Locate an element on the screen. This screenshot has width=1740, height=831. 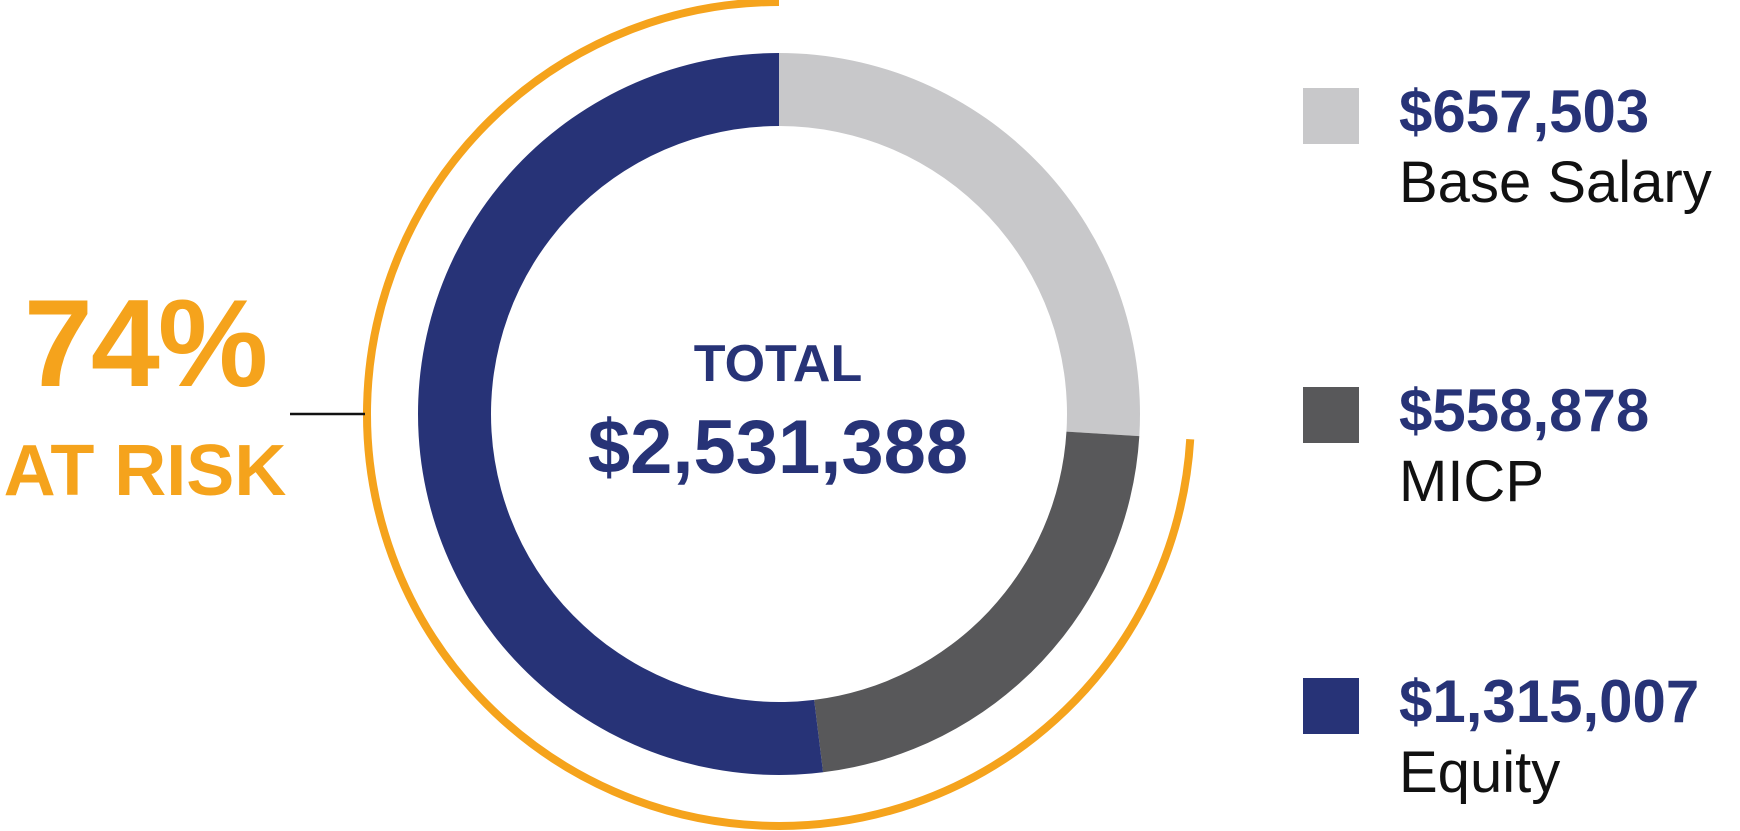
legend-swatch-micp is located at coordinates (1331, 415).